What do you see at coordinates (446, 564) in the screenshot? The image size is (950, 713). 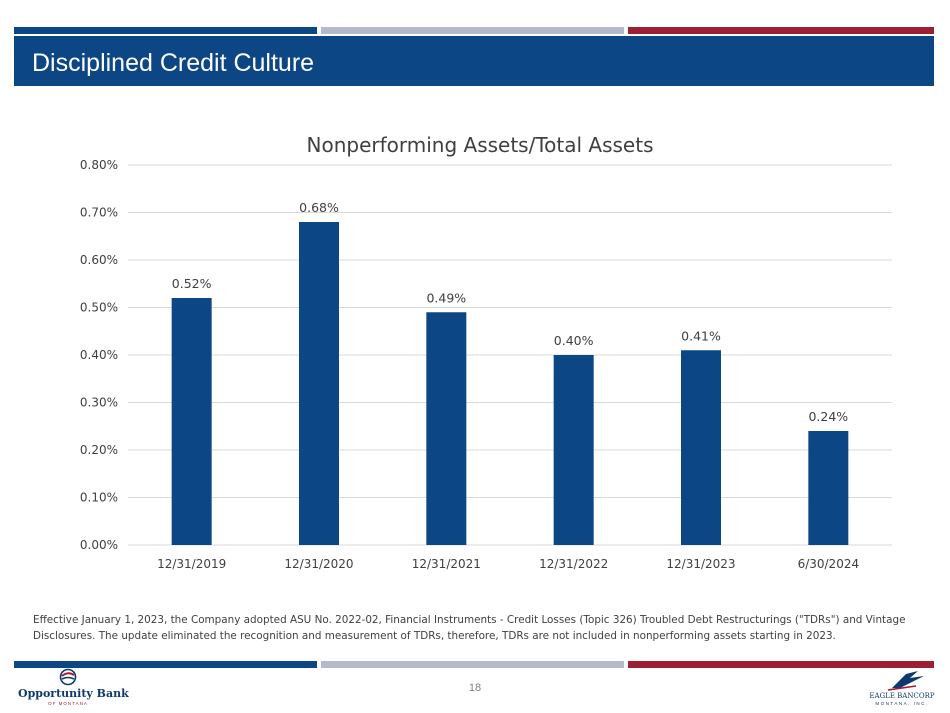 I see `x-tick-label: 12/31/2021` at bounding box center [446, 564].